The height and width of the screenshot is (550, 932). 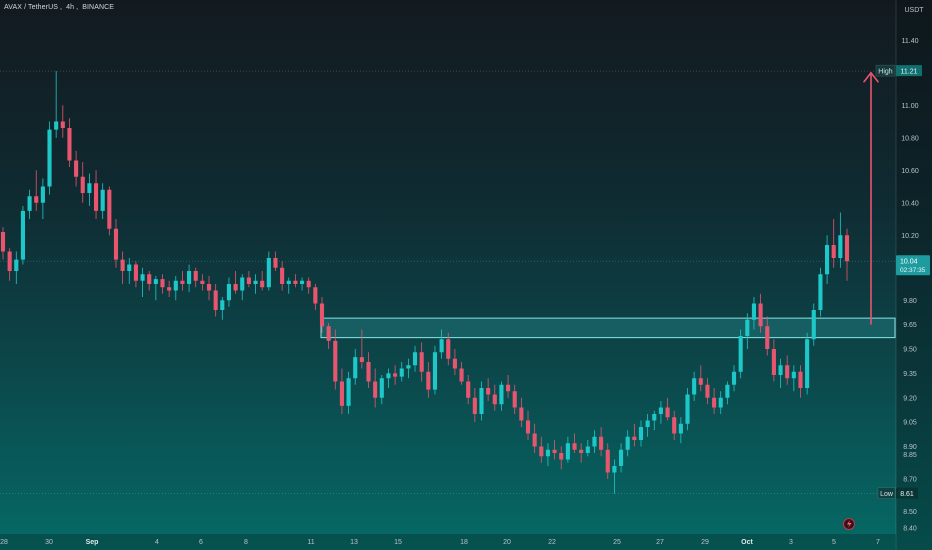 What do you see at coordinates (608, 328) in the screenshot?
I see `resistance-zone` at bounding box center [608, 328].